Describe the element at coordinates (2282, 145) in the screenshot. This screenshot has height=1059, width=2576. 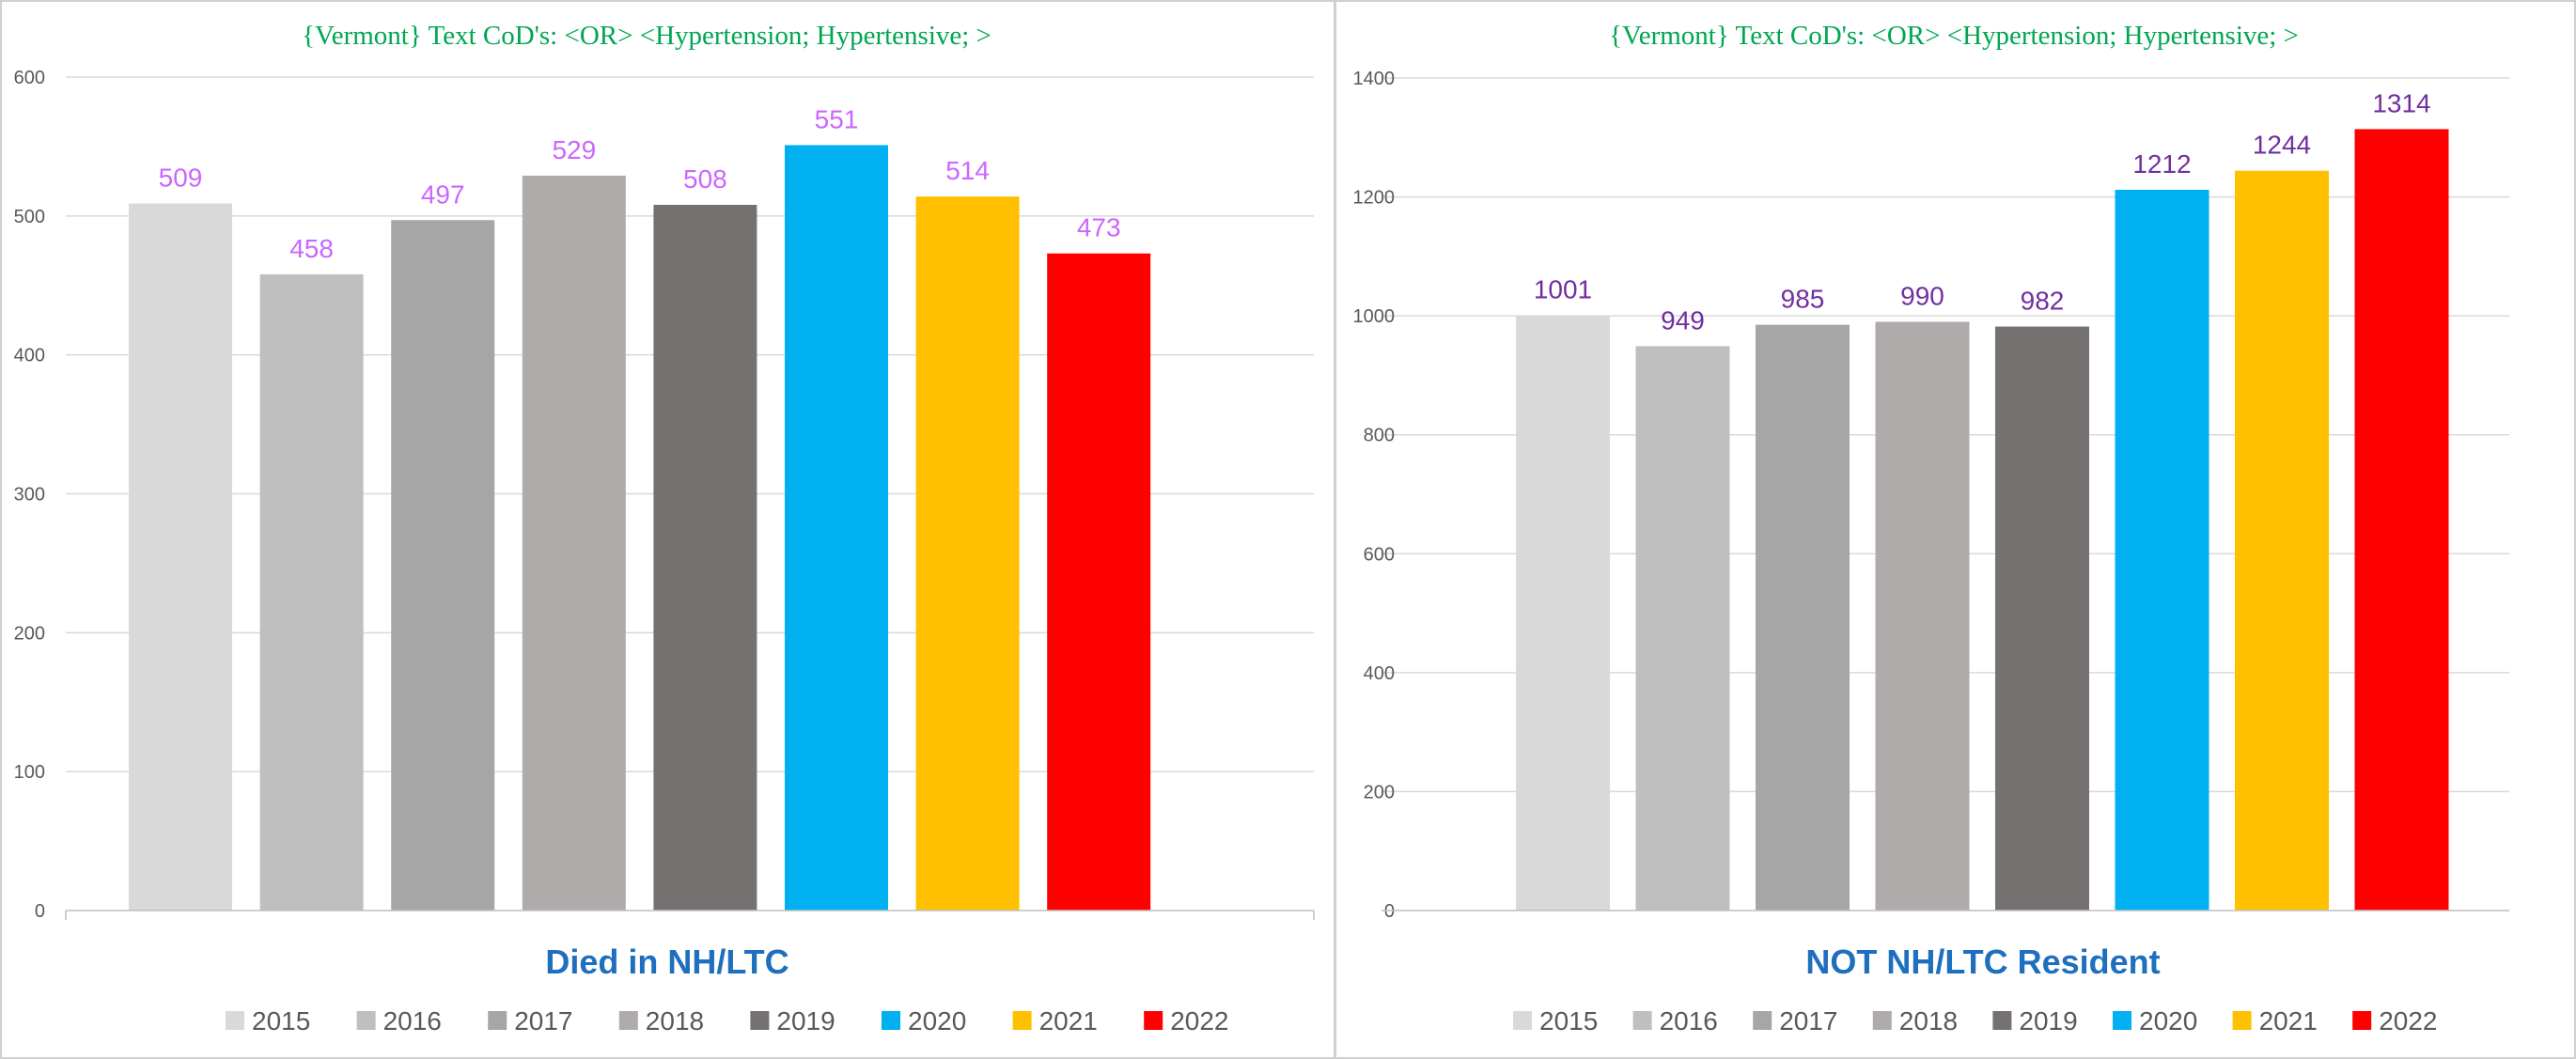
I see `data-label: 1244` at that location.